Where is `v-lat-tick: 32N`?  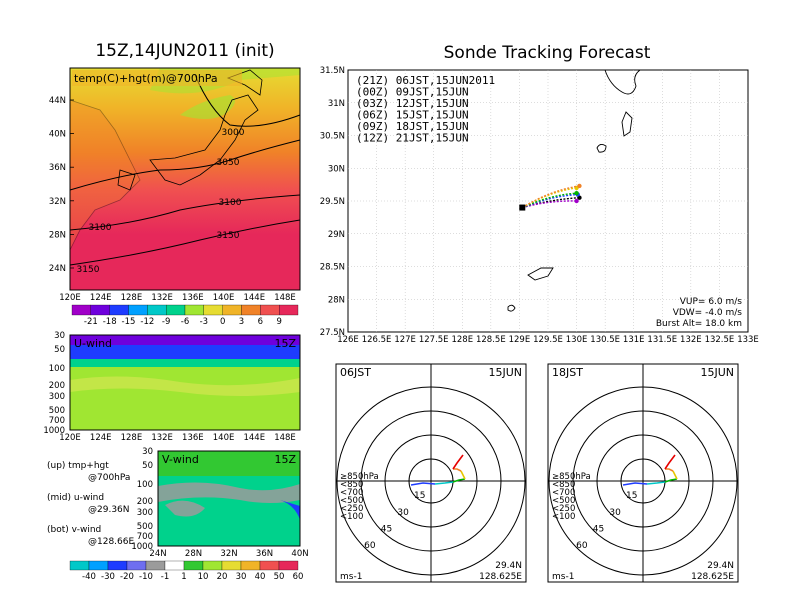
v-lat-tick: 32N is located at coordinates (228, 554).